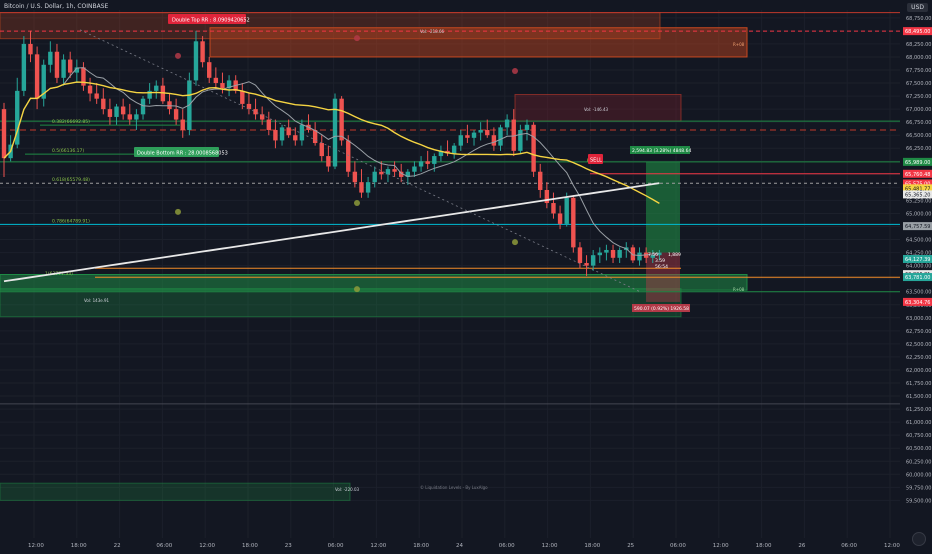 The height and width of the screenshot is (554, 932). I want to click on price-label: 65,365.20, so click(917, 195).